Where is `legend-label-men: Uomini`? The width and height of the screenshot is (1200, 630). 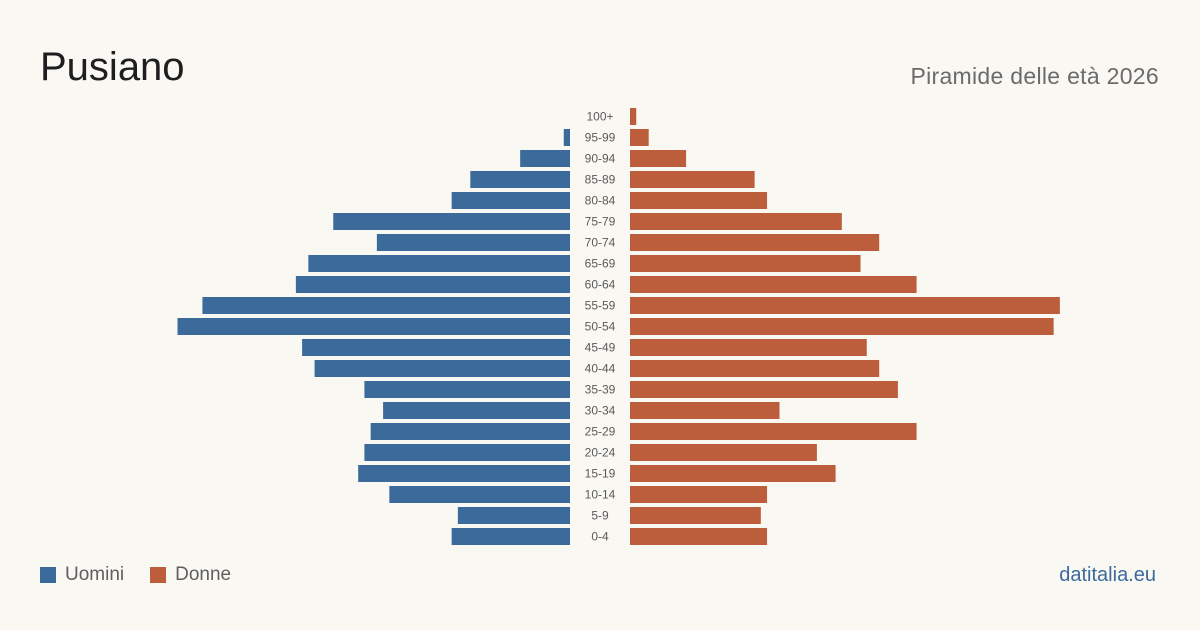
legend-label-men: Uomini is located at coordinates (95, 574).